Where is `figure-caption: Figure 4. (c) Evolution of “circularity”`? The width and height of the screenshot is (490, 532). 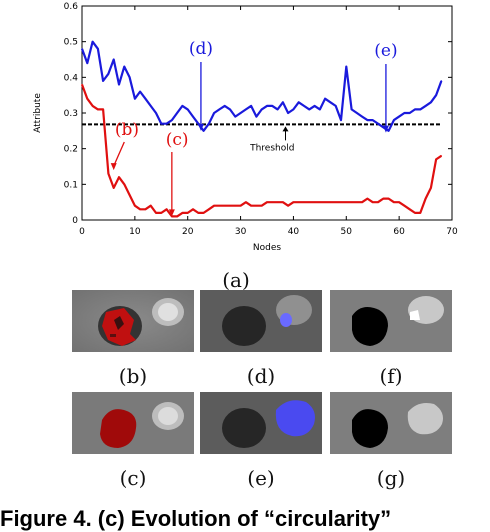
figure-caption: Figure 4. (c) Evolution of “circularity” is located at coordinates (196, 518).